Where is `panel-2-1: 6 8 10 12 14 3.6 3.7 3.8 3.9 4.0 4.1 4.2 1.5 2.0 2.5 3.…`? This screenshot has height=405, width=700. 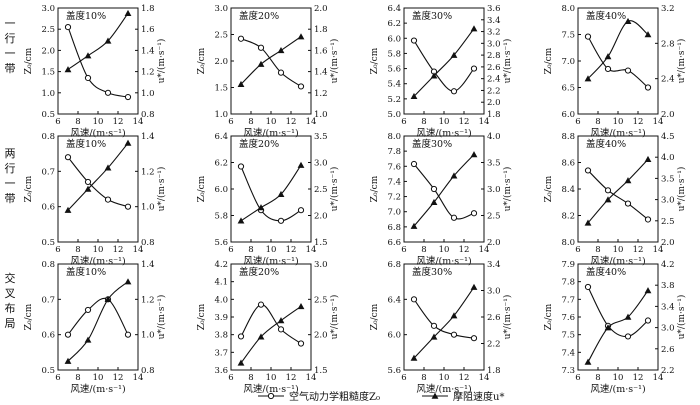
panel-2-1: 6 8 10 12 14 3.6 3.7 3.8 3.9 4.0 4.1 4.2 1.5 2.0 2.5 3.… is located at coordinates (268, 327).